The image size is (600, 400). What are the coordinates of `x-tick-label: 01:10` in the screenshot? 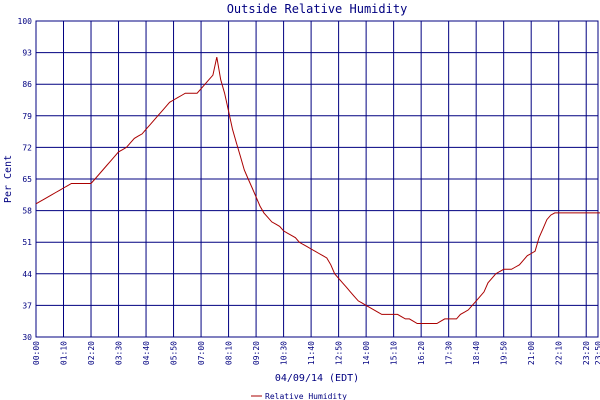 It's located at (64, 353).